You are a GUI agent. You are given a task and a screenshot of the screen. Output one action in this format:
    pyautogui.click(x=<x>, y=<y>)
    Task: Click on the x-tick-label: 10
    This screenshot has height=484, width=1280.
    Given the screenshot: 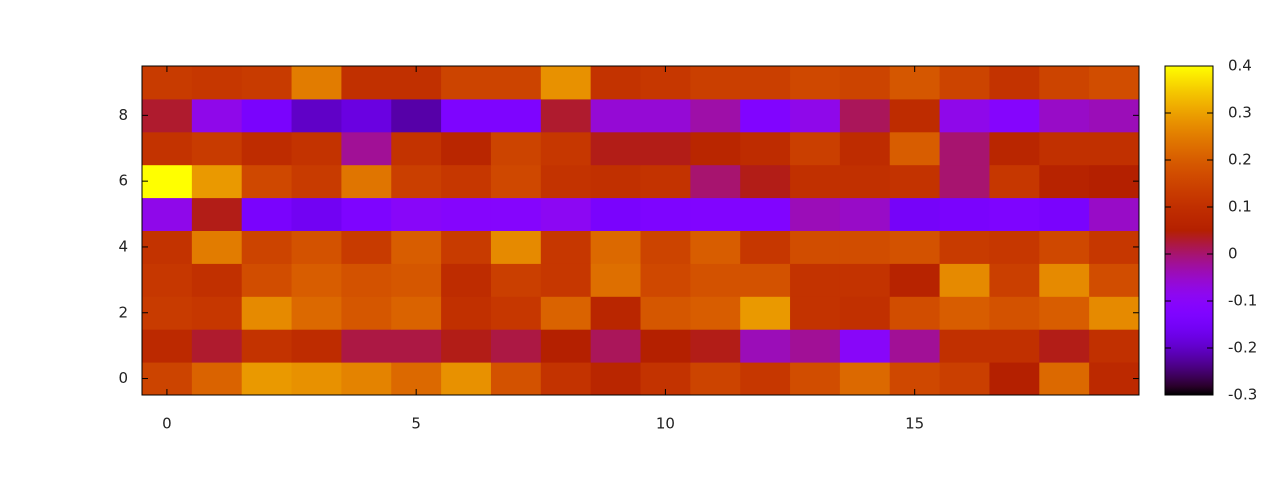 What is the action you would take?
    pyautogui.click(x=665, y=424)
    